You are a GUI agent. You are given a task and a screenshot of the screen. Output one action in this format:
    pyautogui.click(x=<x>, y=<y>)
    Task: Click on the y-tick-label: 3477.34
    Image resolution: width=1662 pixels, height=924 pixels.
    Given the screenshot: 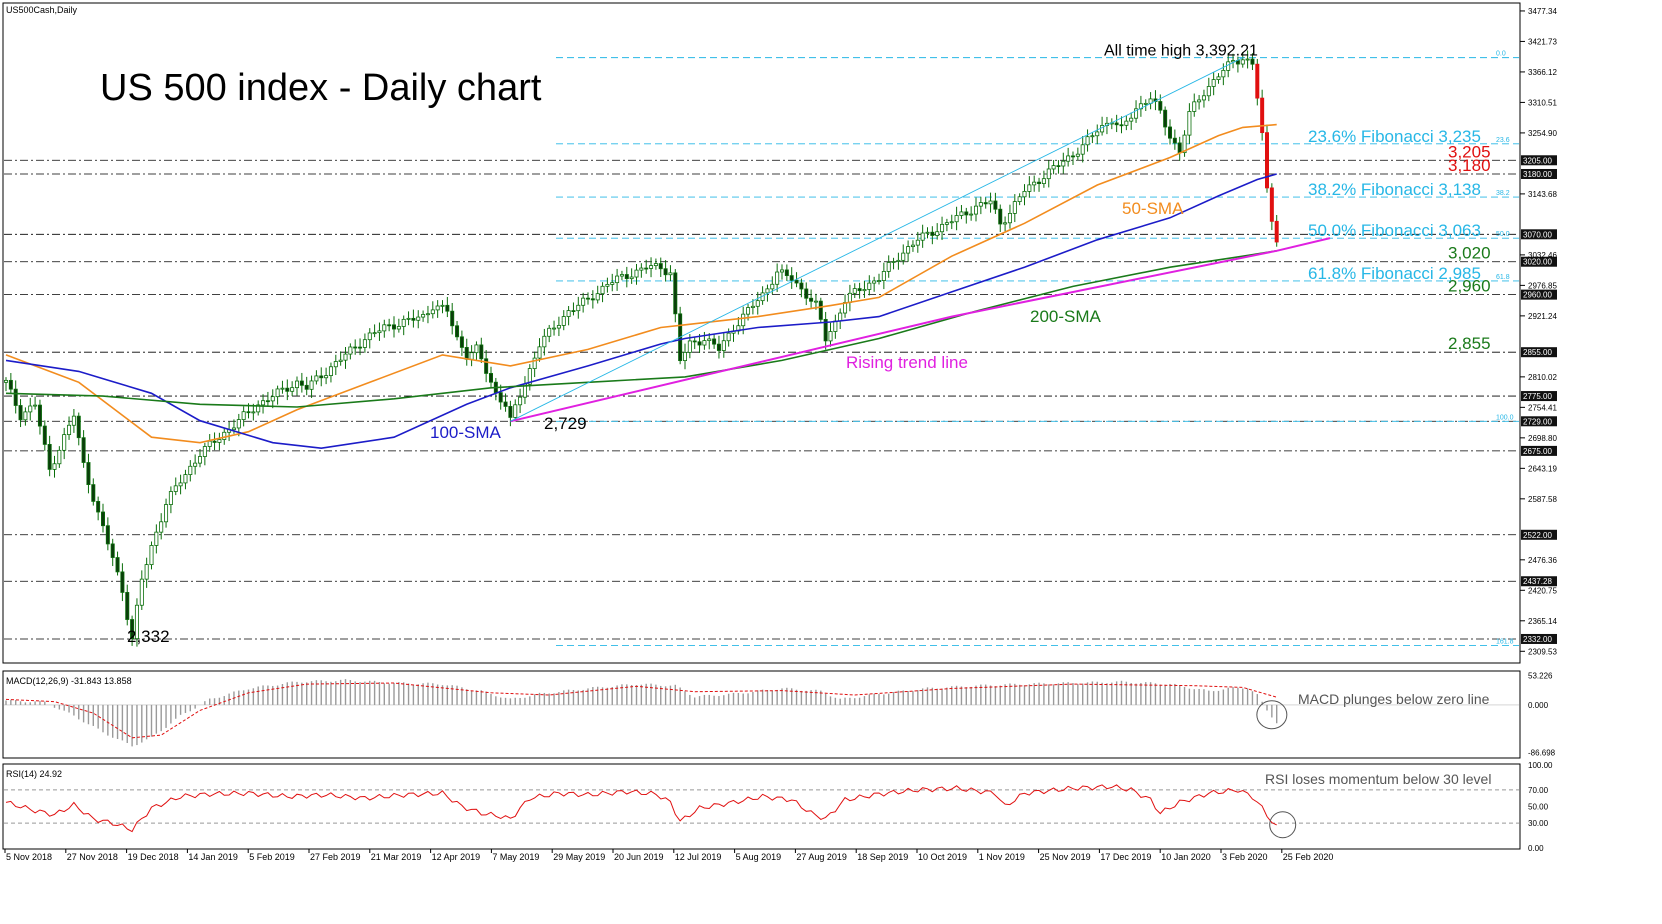 What is the action you would take?
    pyautogui.click(x=1542, y=11)
    